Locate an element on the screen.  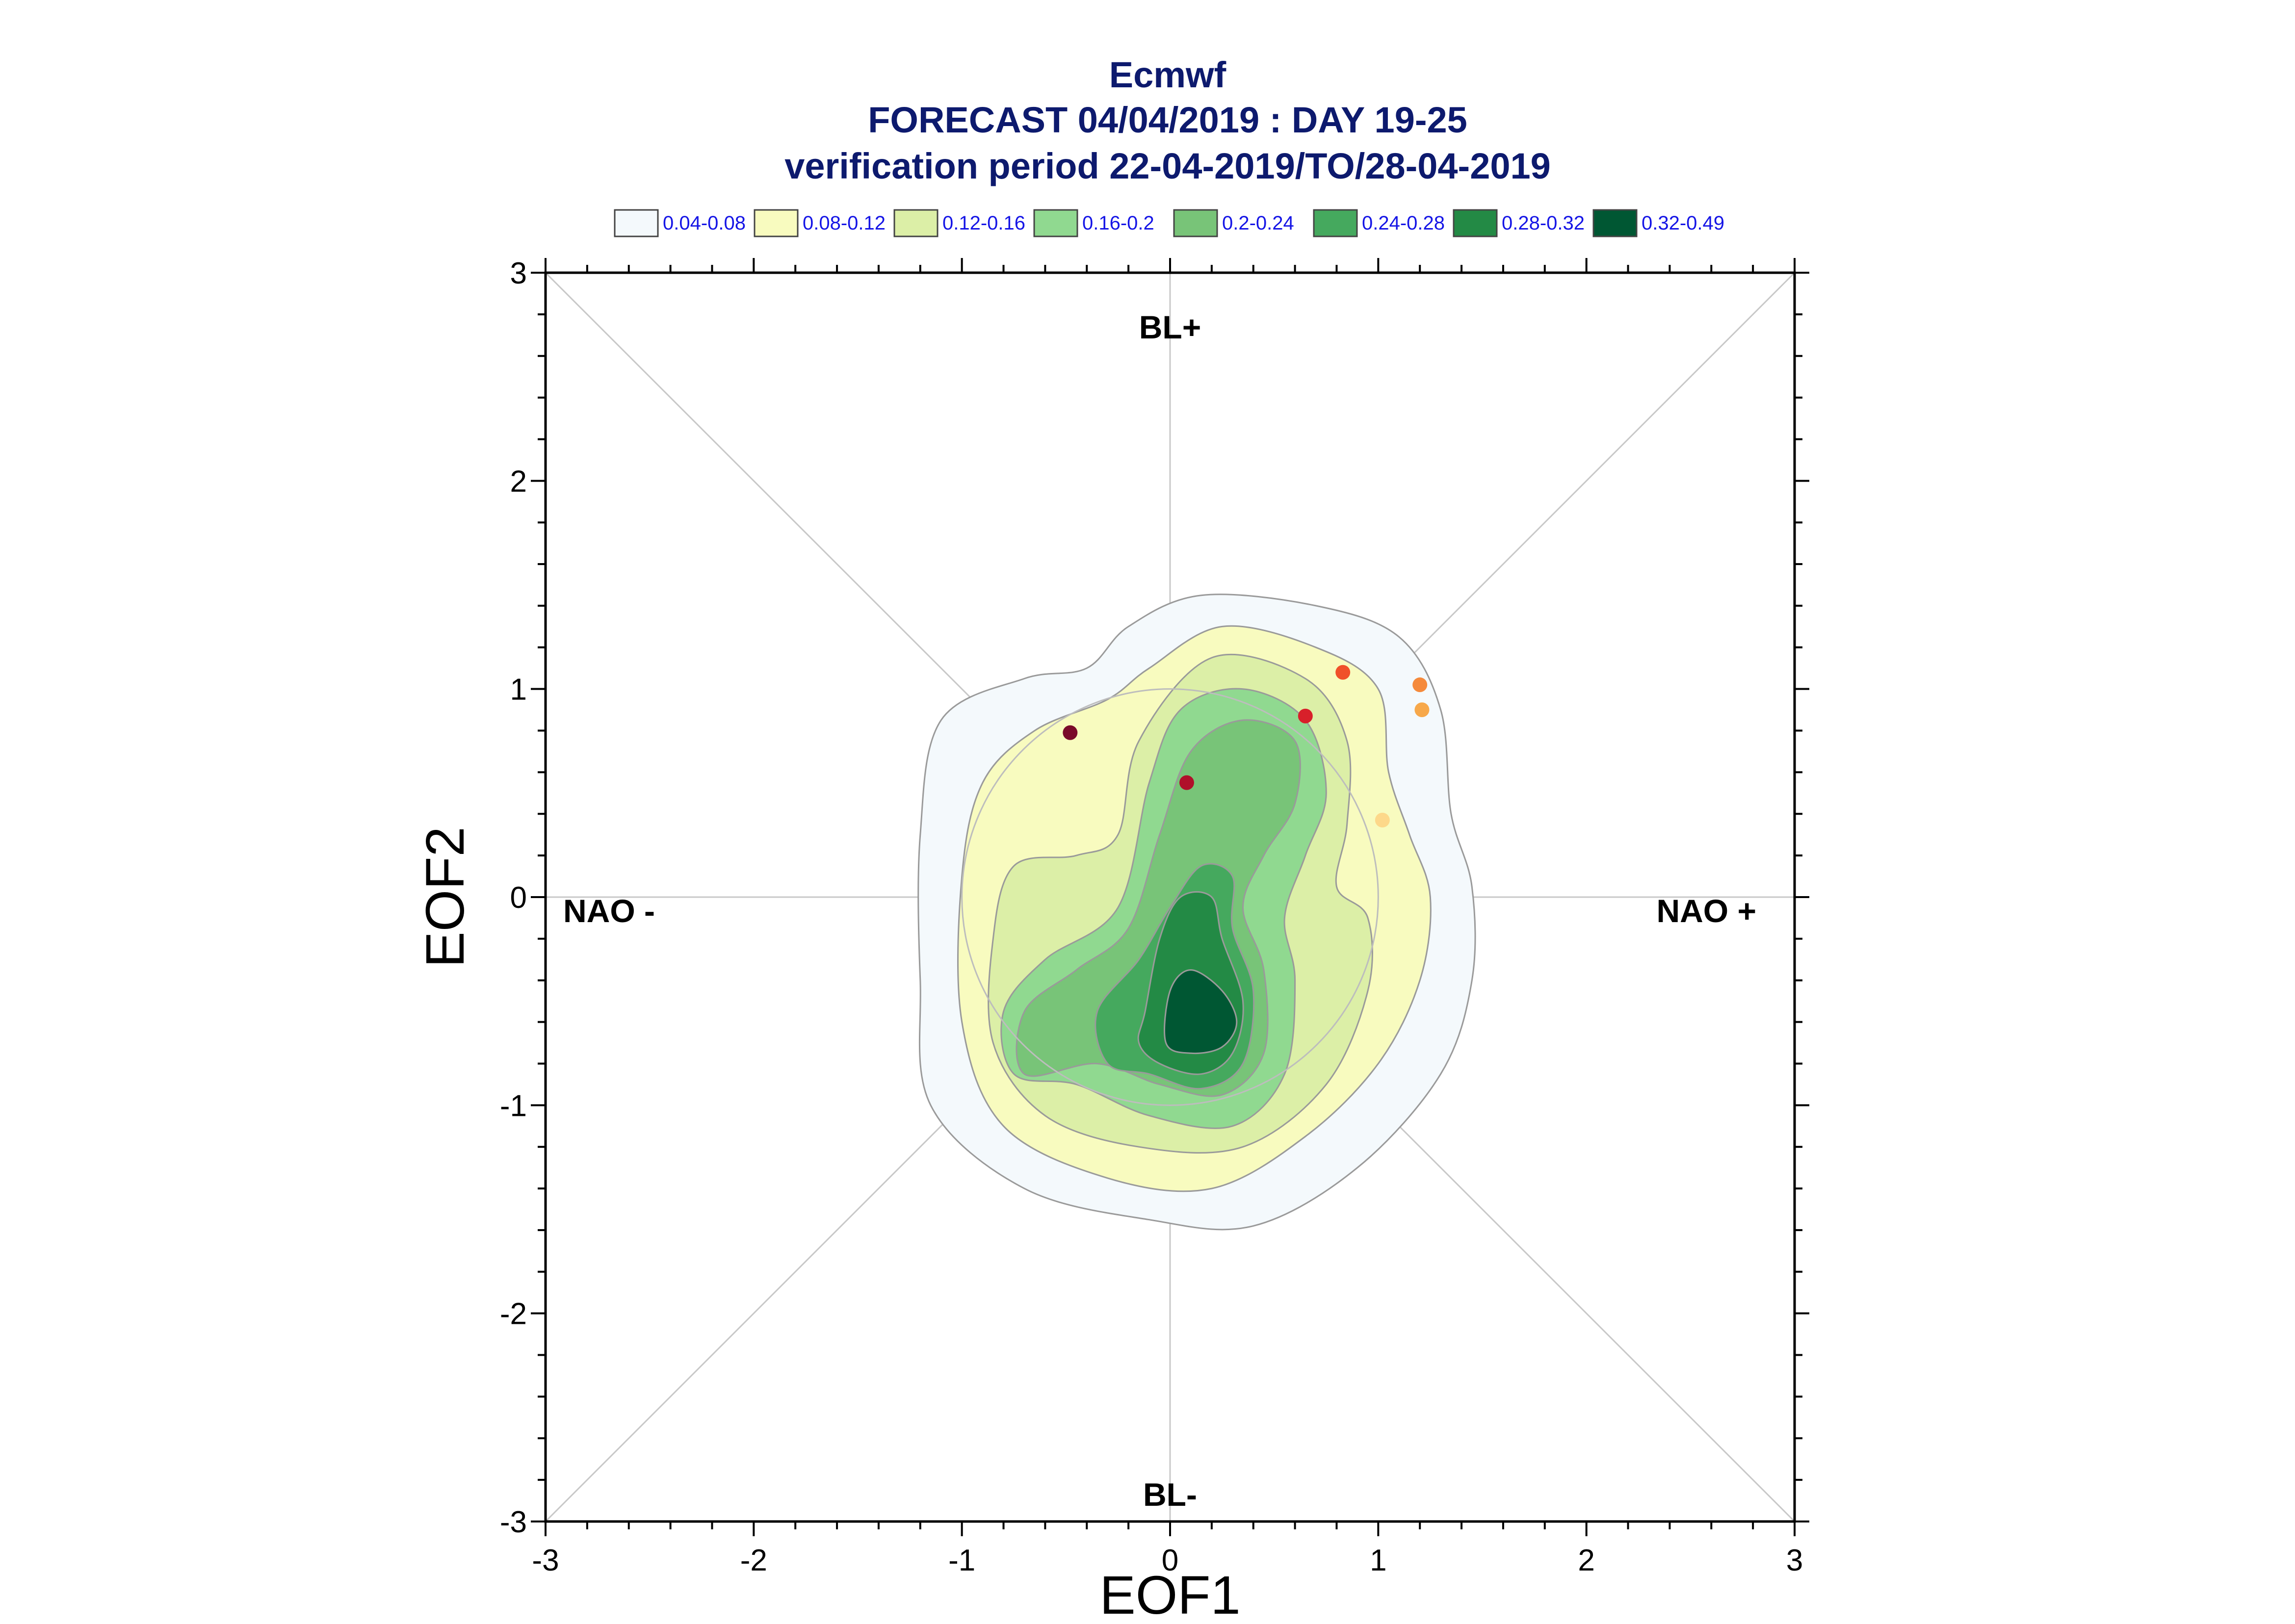
x-axis-label: EOF1 is located at coordinates (1169, 1594).